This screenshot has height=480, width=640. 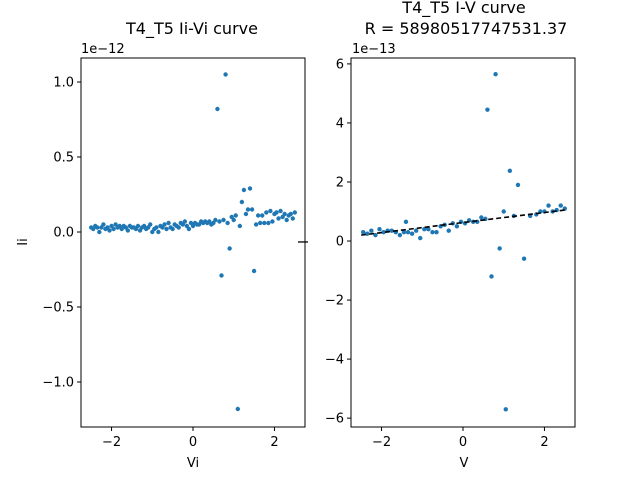 I want to click on chart-ii-vi-y-tick-label: 0.5, so click(x=63, y=158).